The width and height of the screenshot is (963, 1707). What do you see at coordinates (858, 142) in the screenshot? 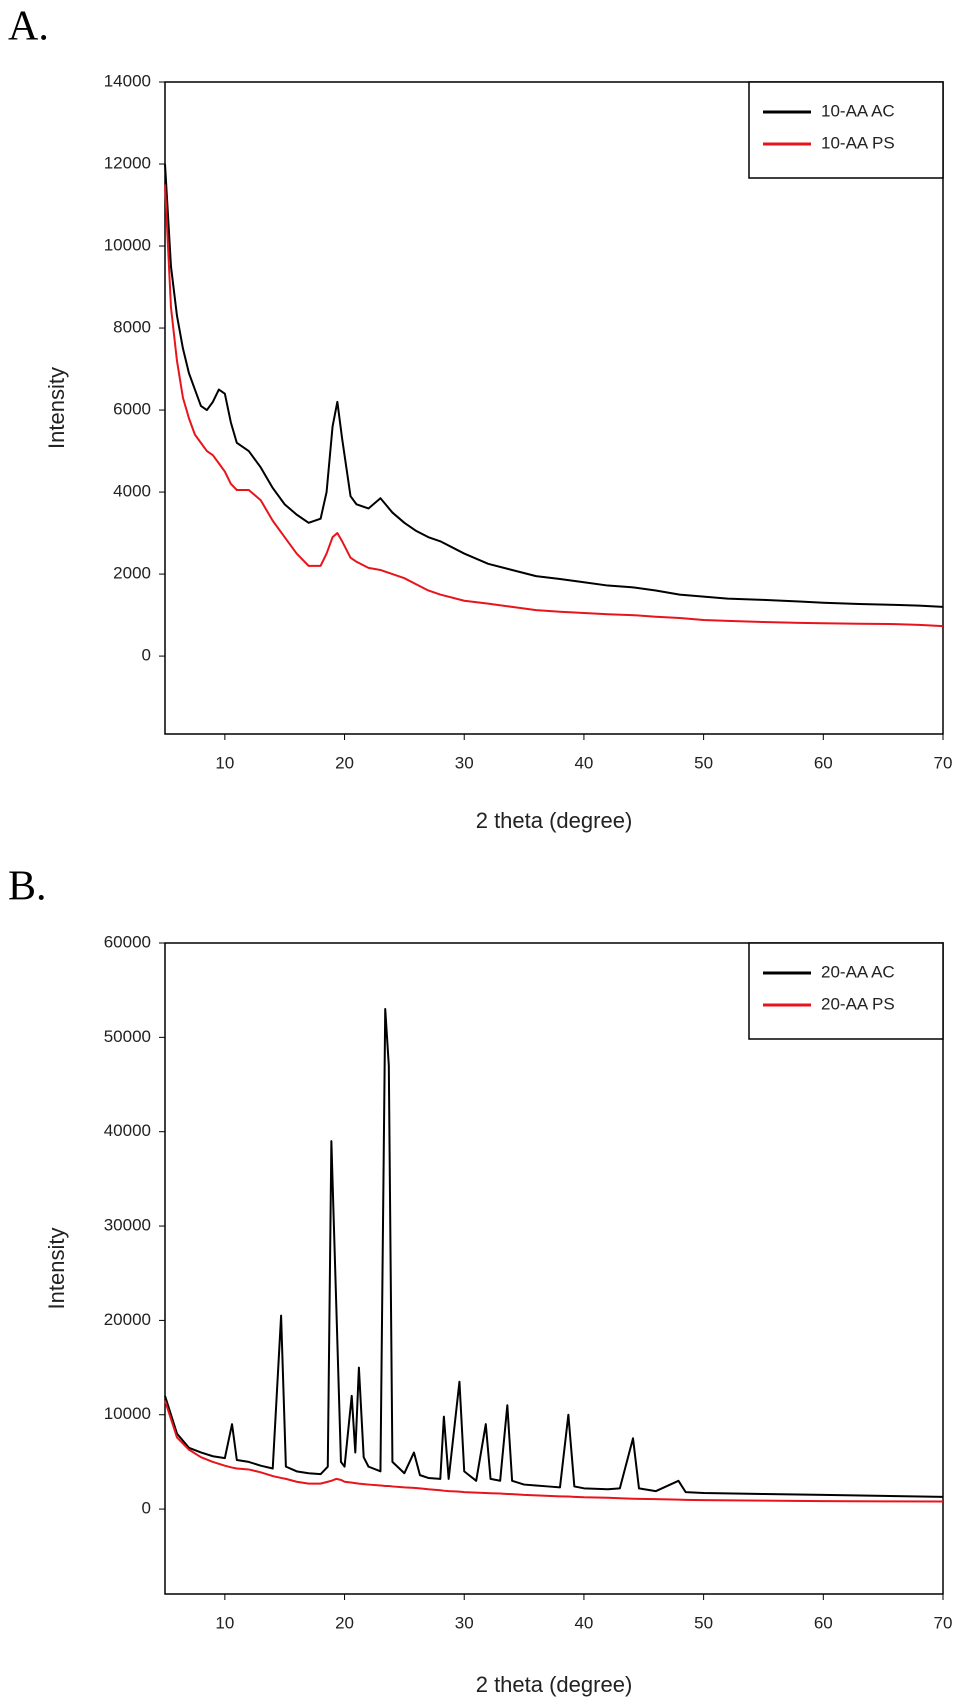
I see `legend-label: 10-AA PS` at bounding box center [858, 142].